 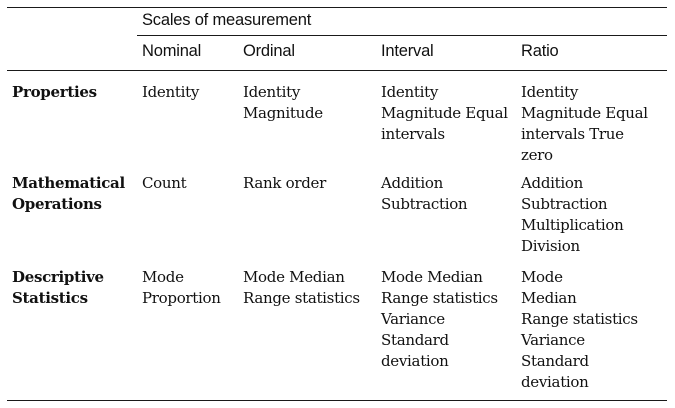 I want to click on column-header-interval: Interval, so click(x=407, y=51).